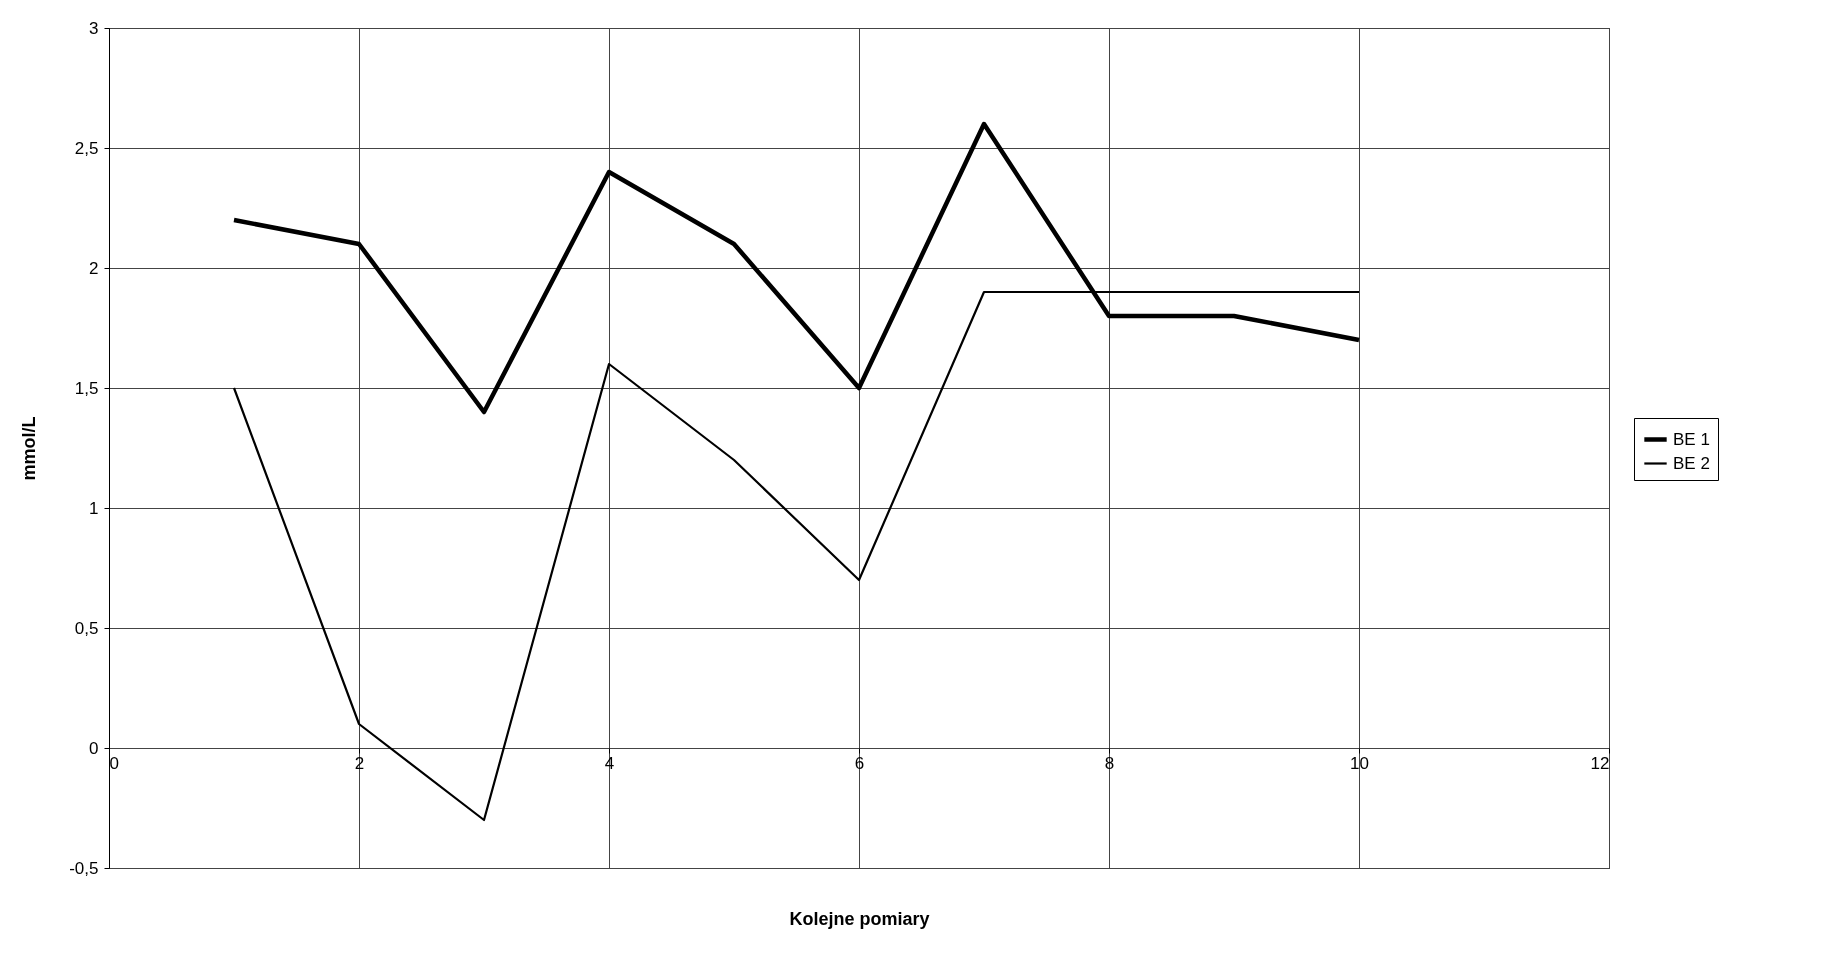 Image resolution: width=1840 pixels, height=955 pixels. Describe the element at coordinates (1691, 439) in the screenshot. I see `legend-label: BE 1` at that location.